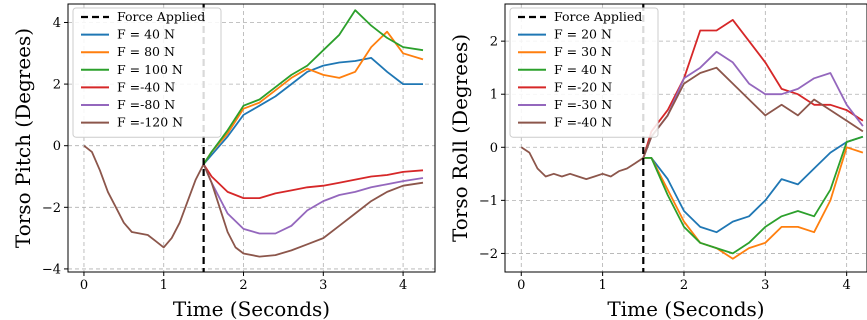 This screenshot has width=867, height=320. What do you see at coordinates (146, 104) in the screenshot?
I see `legend-label: F =-80 N` at bounding box center [146, 104].